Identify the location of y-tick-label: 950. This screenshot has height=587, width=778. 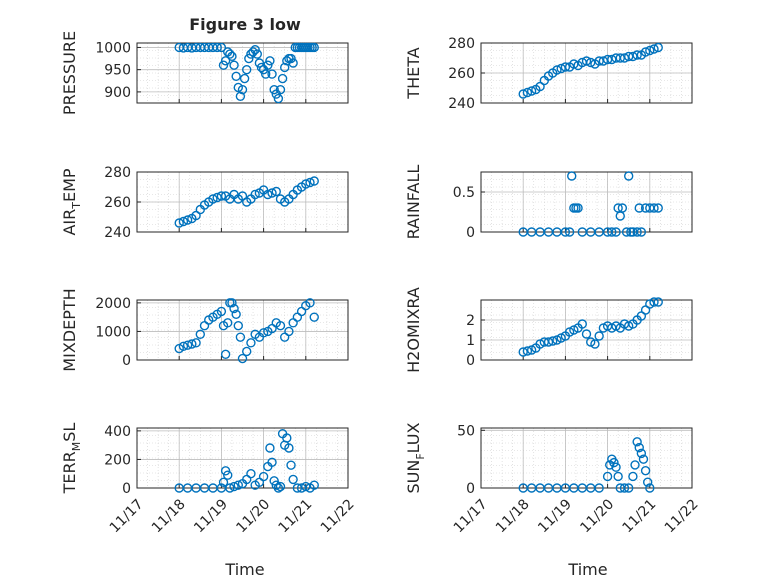
(117, 71).